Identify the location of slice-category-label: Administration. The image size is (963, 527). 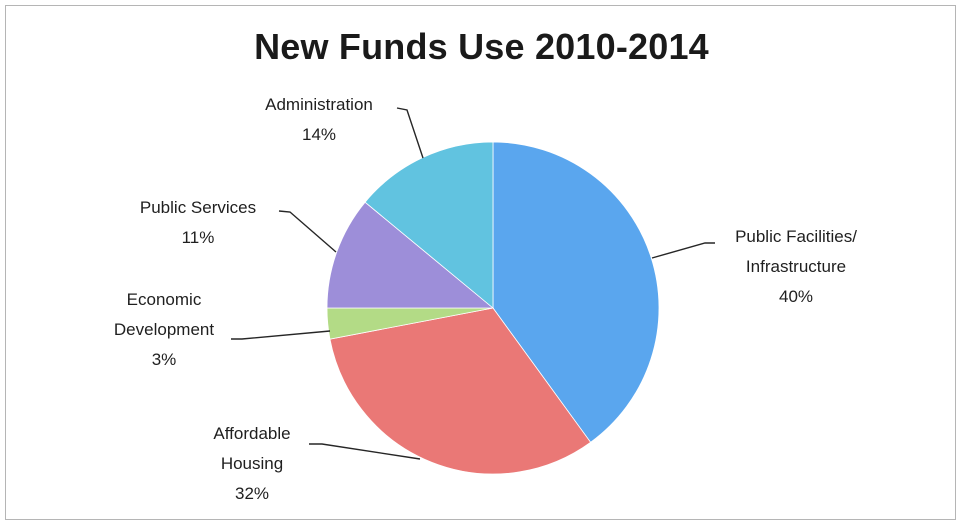
(319, 104).